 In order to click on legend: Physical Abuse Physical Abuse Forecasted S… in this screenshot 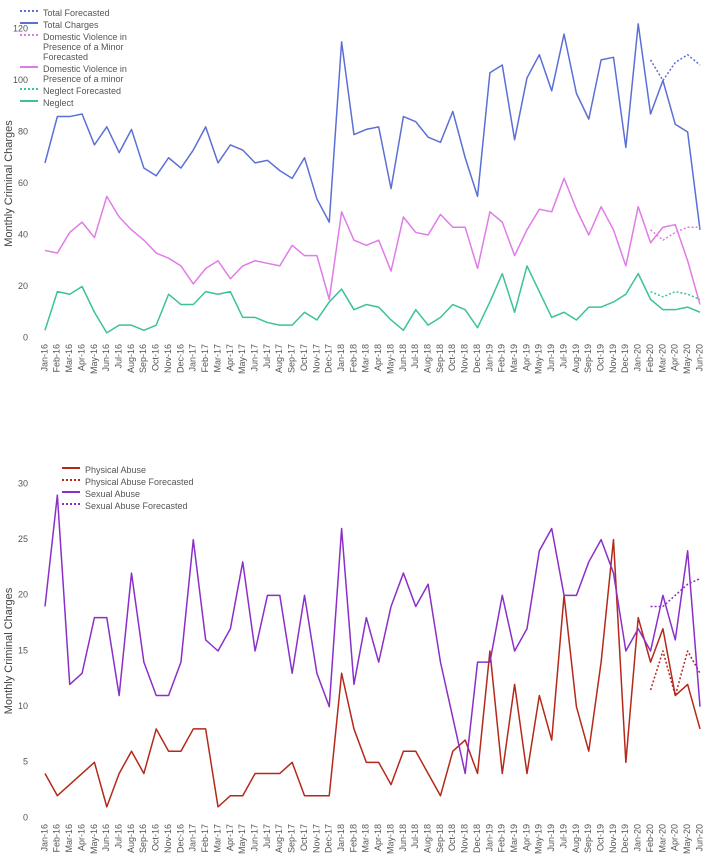, I will do `click(132, 489)`.